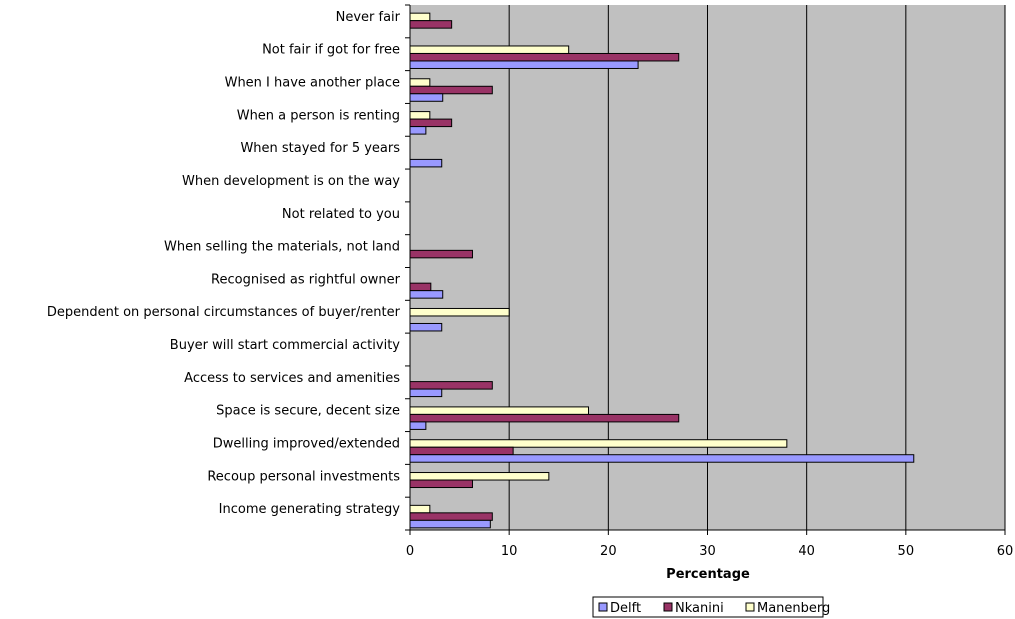 This screenshot has width=1015, height=619. Describe the element at coordinates (282, 247) in the screenshot. I see `category-label: When selling the materials, not land` at that location.